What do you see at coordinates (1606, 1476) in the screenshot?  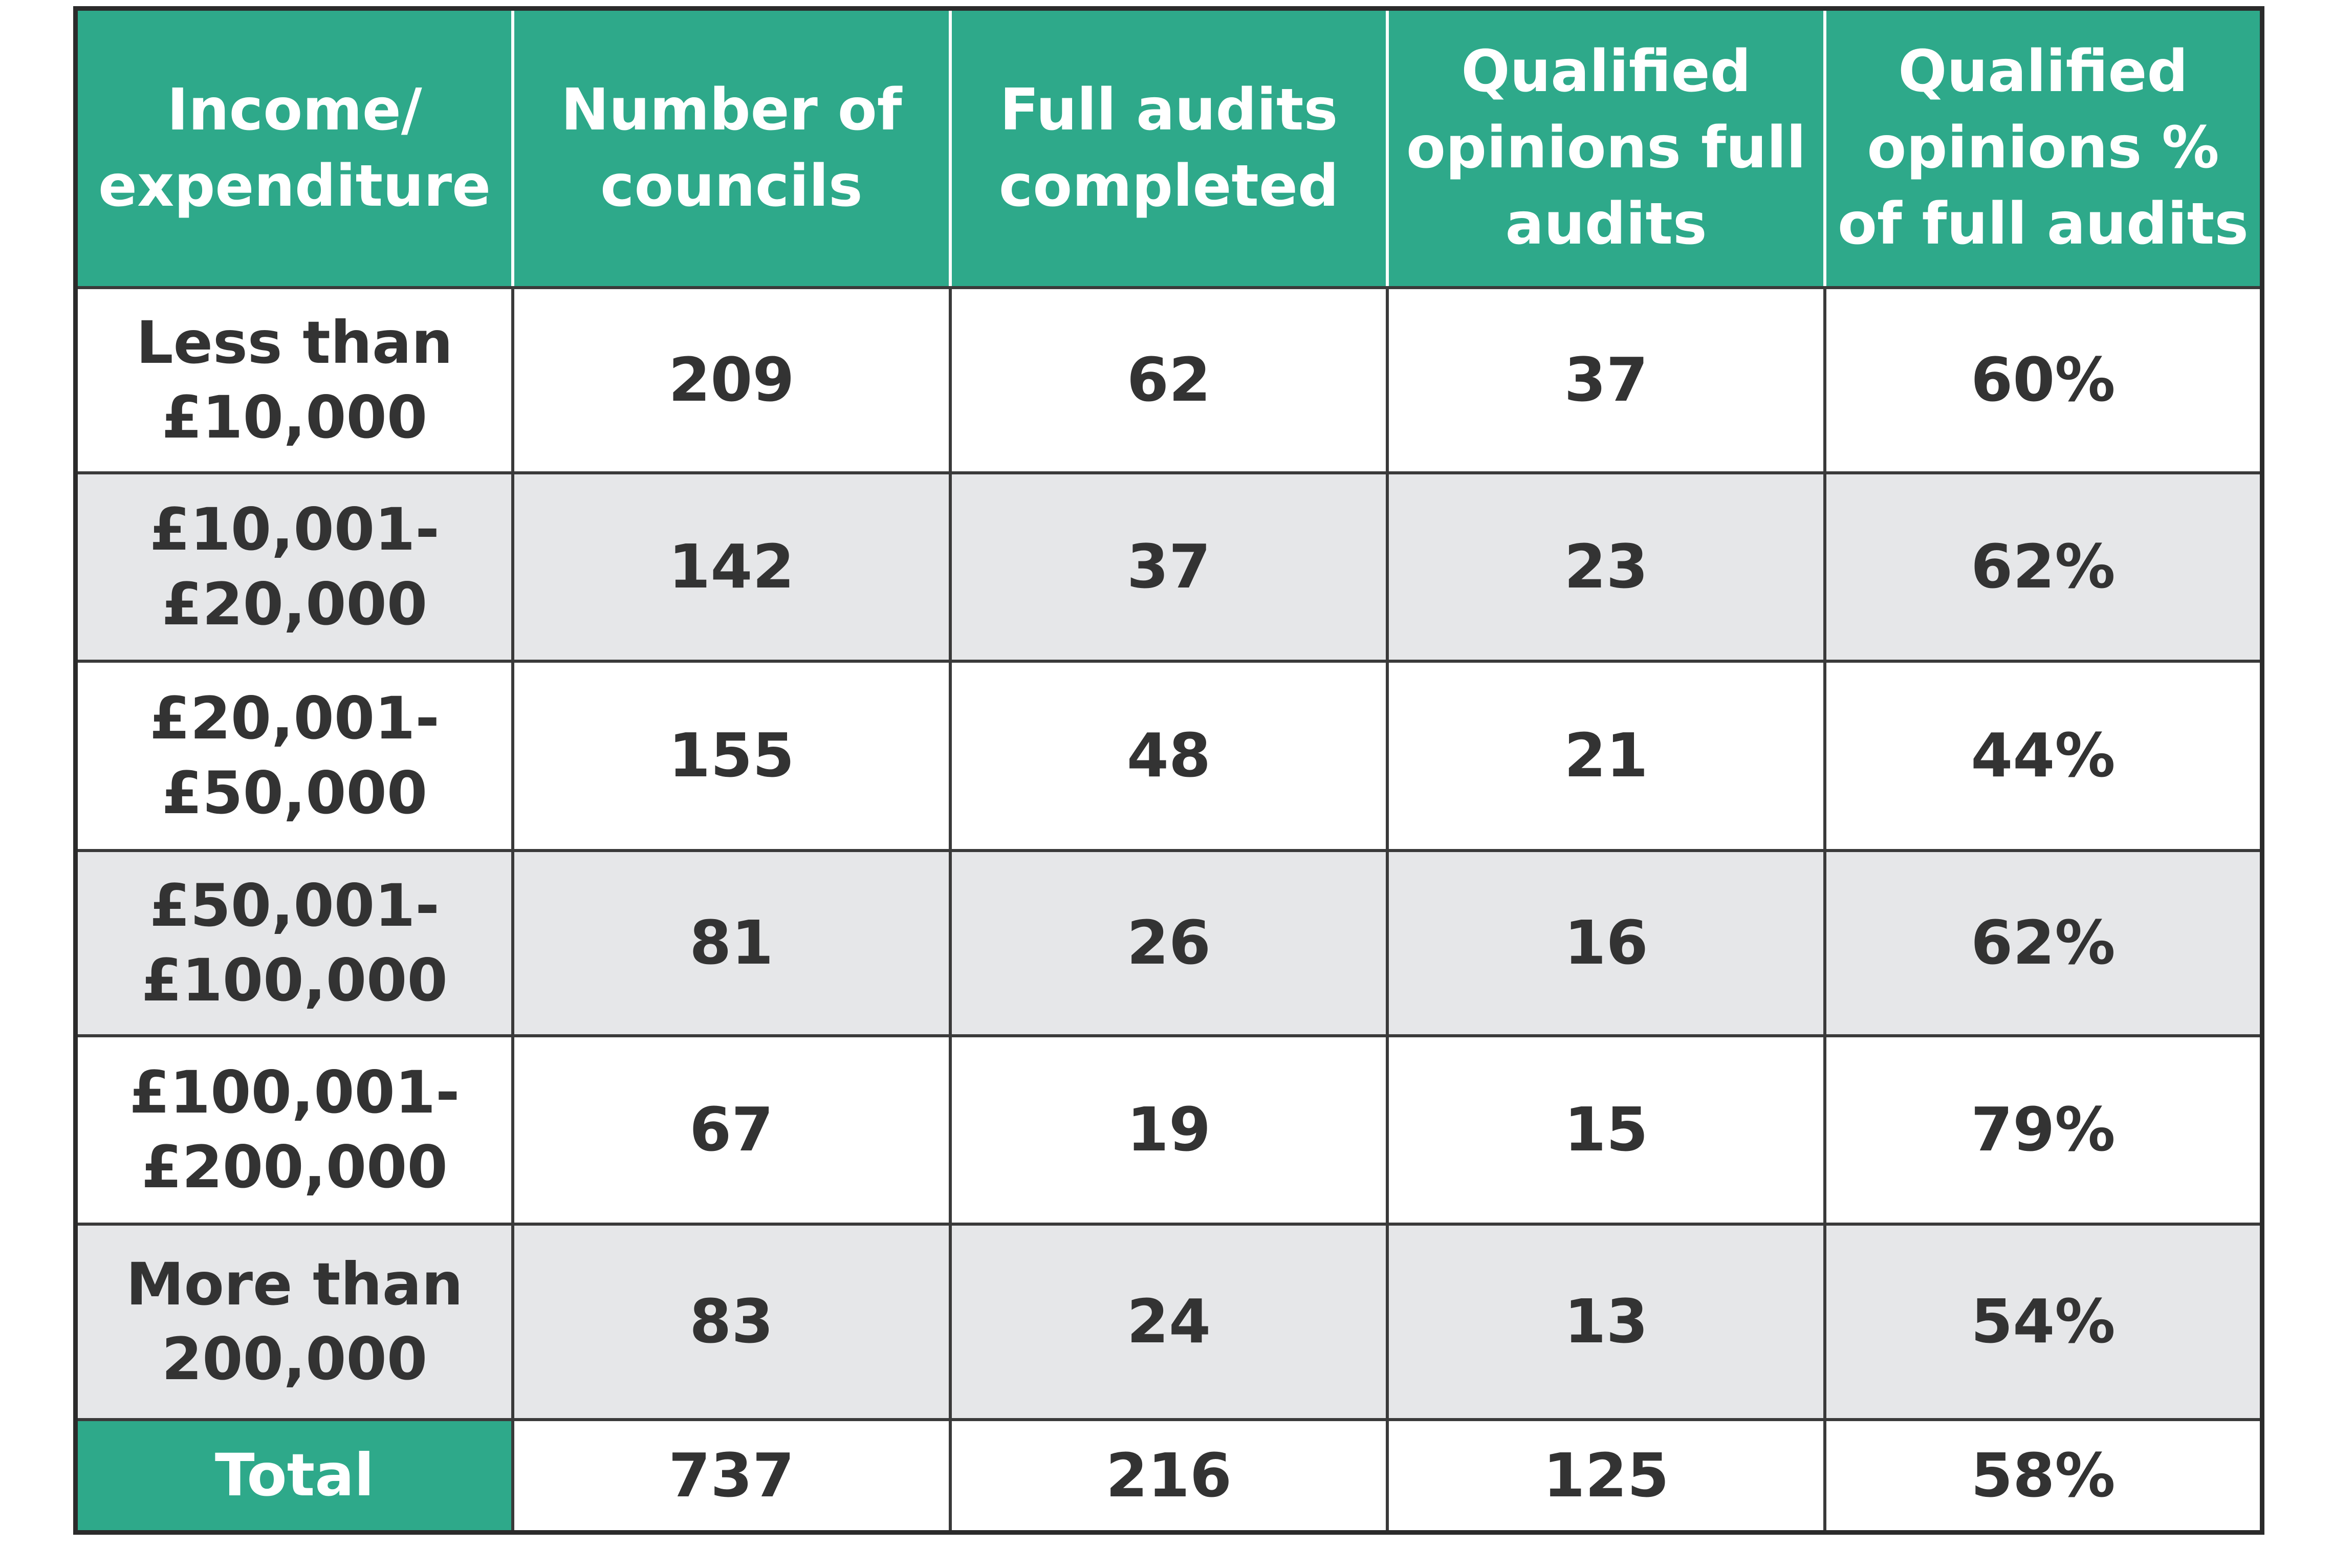 I see `total-qualified-value: 125` at bounding box center [1606, 1476].